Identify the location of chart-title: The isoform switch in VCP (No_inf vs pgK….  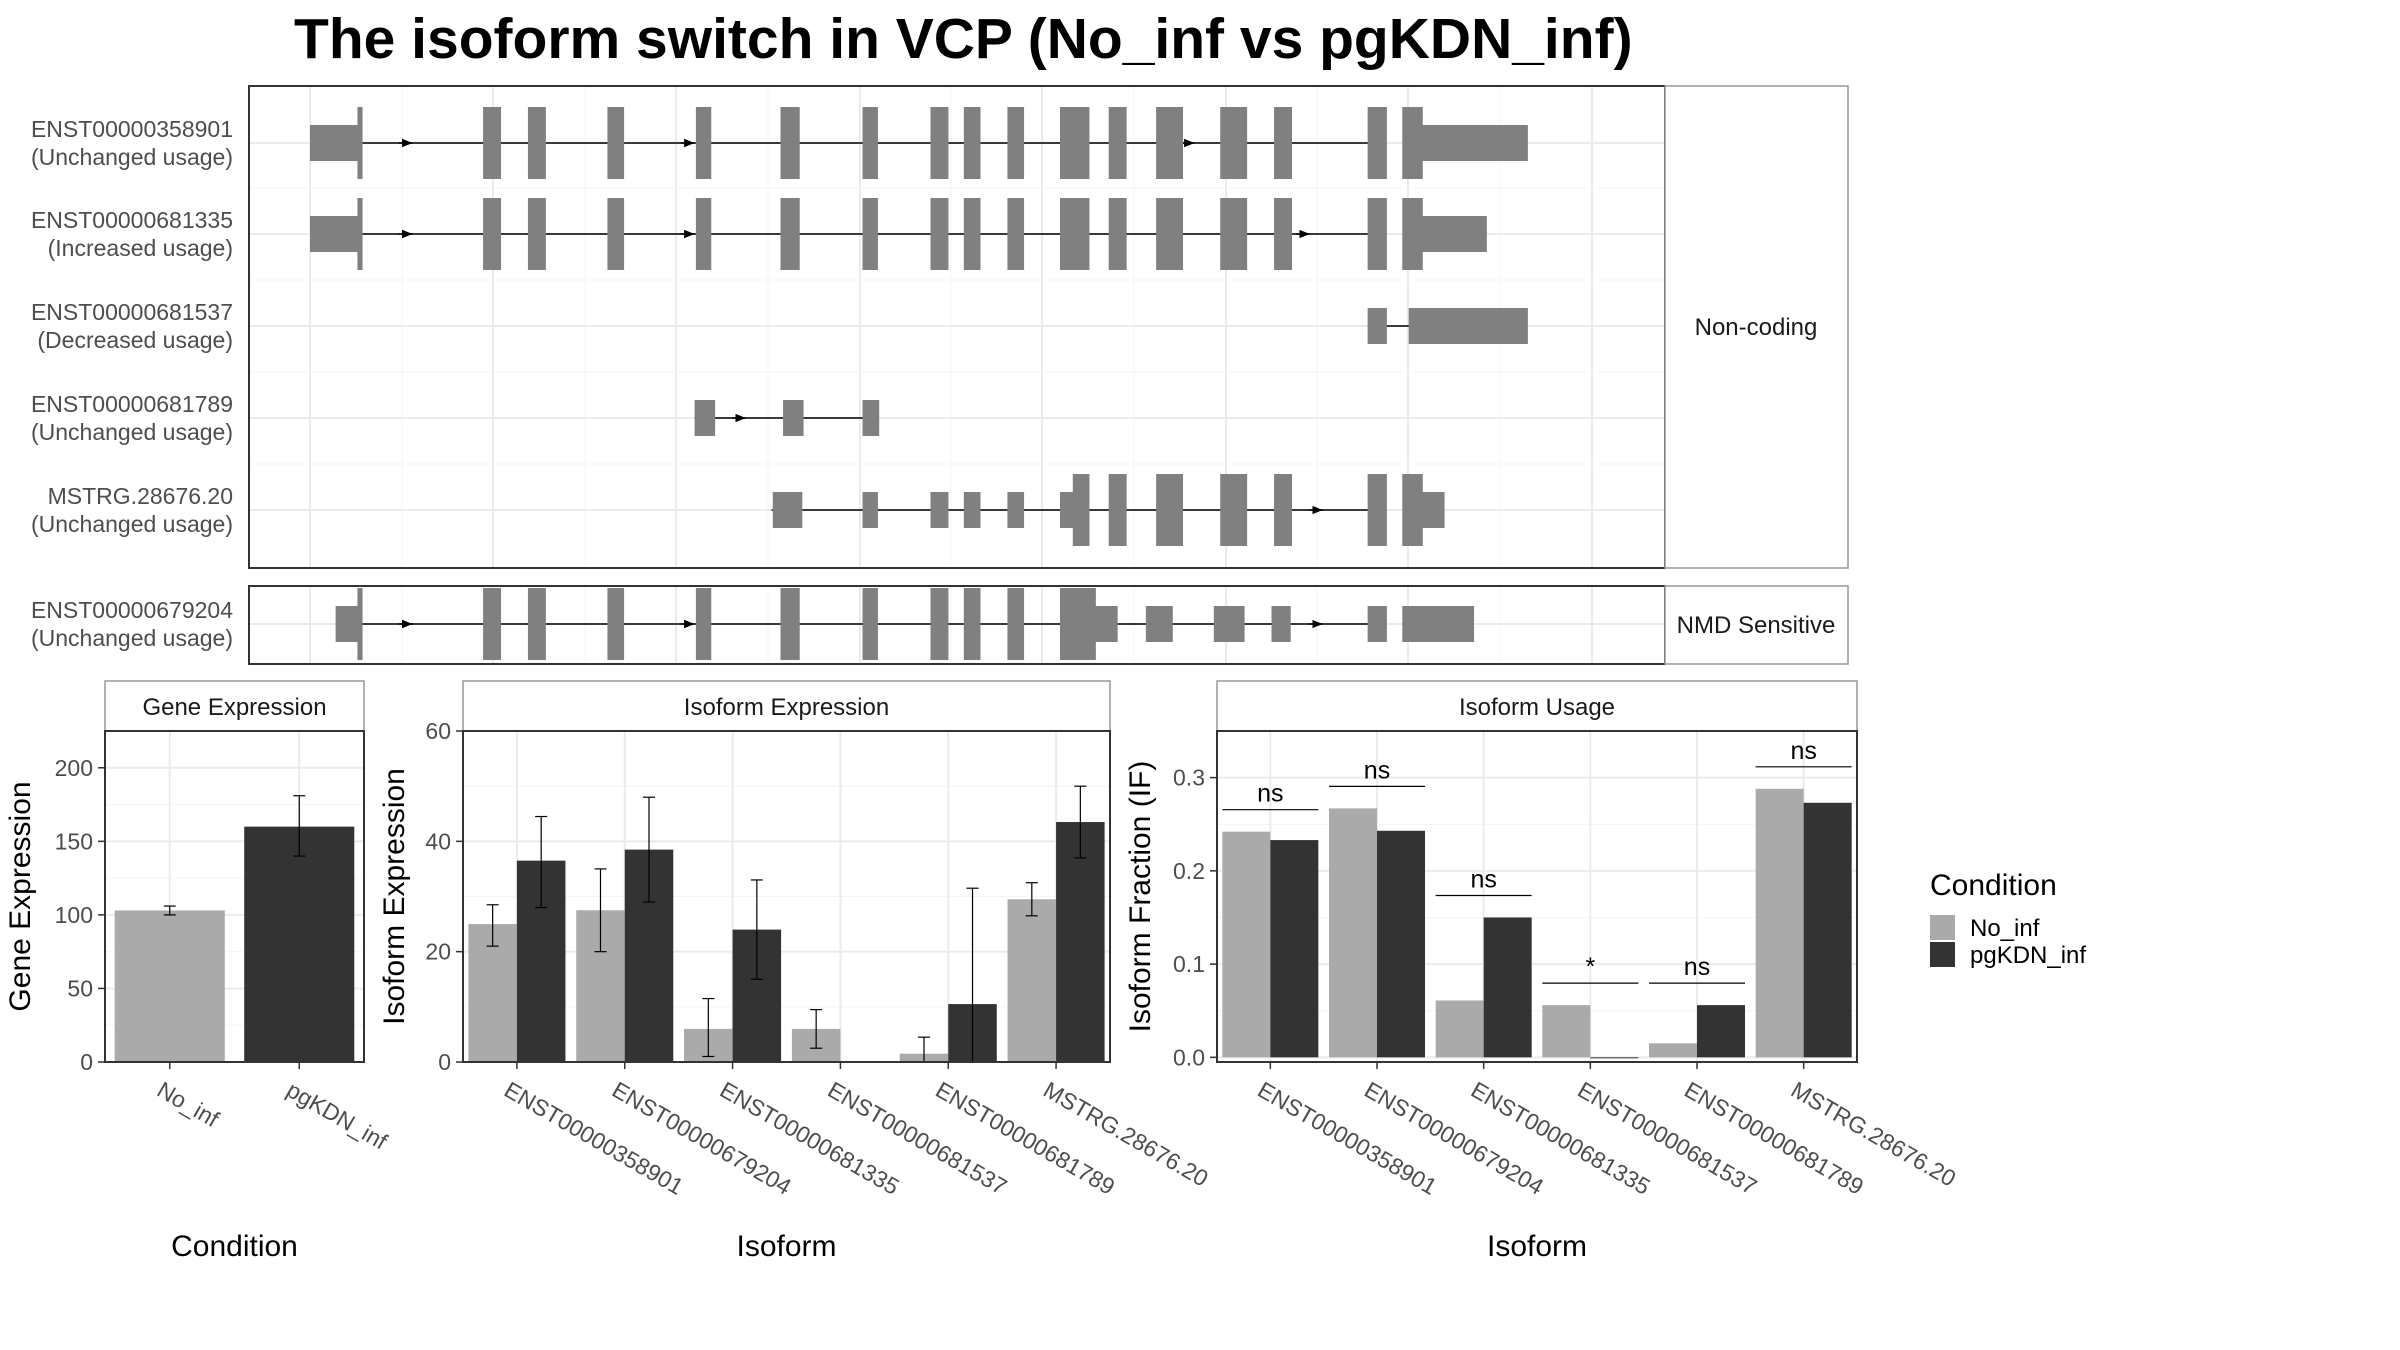
(963, 39).